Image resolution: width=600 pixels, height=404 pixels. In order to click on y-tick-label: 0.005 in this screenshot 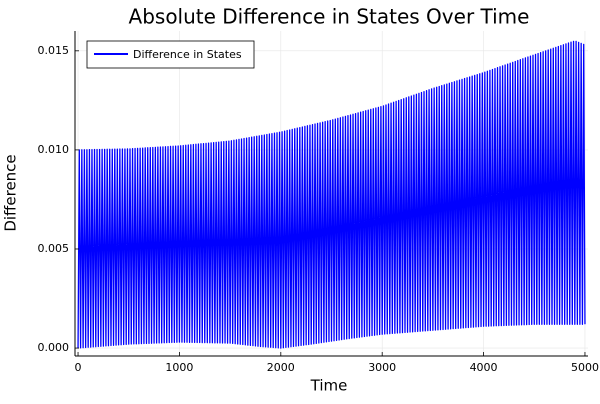, I will do `click(54, 248)`.